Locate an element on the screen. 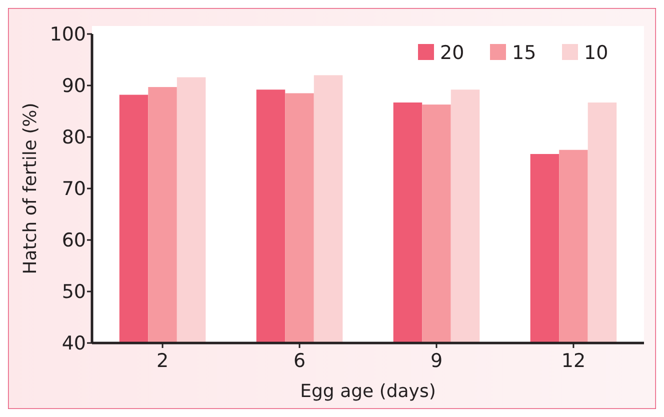 This screenshot has width=664, height=417. x-tick-label: 12 is located at coordinates (573, 361).